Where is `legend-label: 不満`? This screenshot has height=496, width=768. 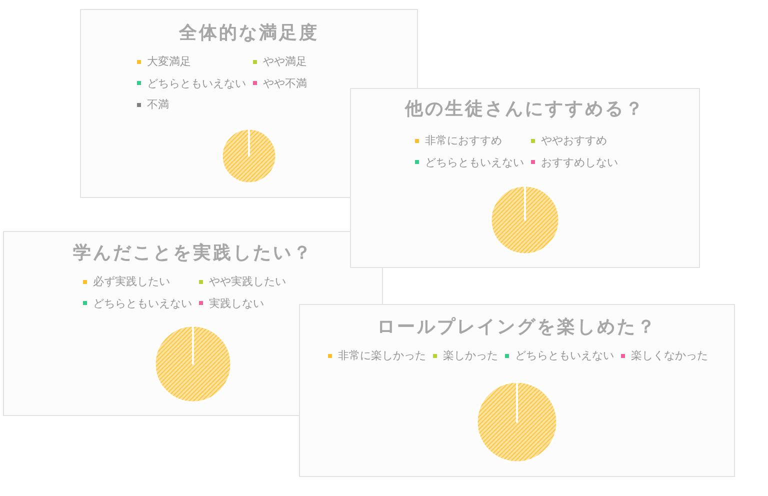
legend-label: 不満 is located at coordinates (158, 104).